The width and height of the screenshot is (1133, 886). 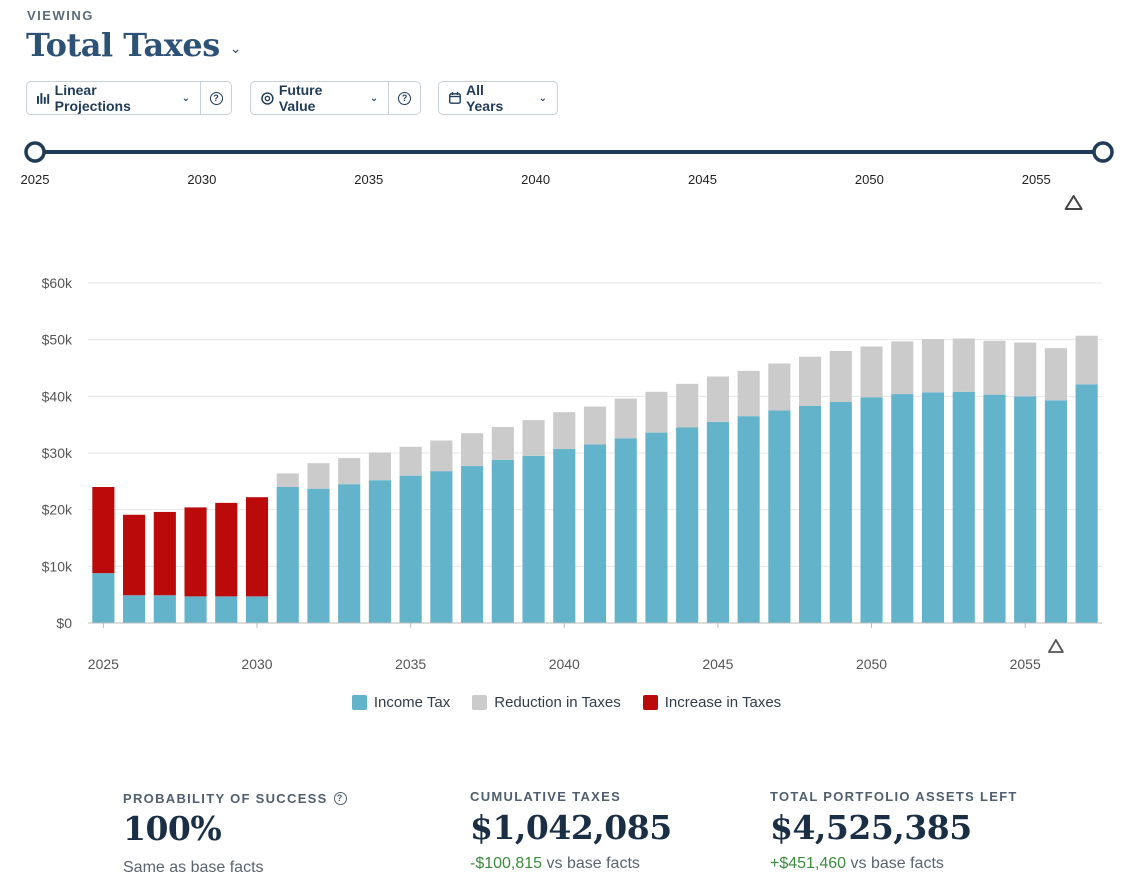 I want to click on legend-label: Increase in Taxes, so click(x=723, y=702).